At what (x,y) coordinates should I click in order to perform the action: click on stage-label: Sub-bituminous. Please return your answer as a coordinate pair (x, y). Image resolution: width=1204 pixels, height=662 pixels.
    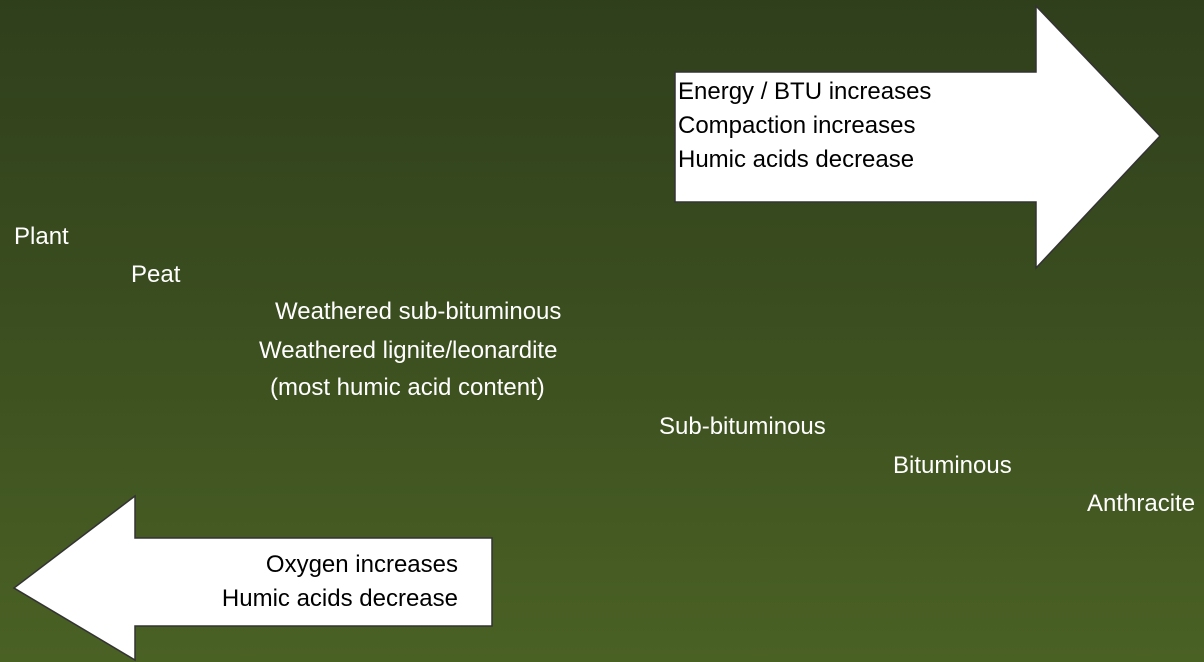
    Looking at the image, I should click on (742, 426).